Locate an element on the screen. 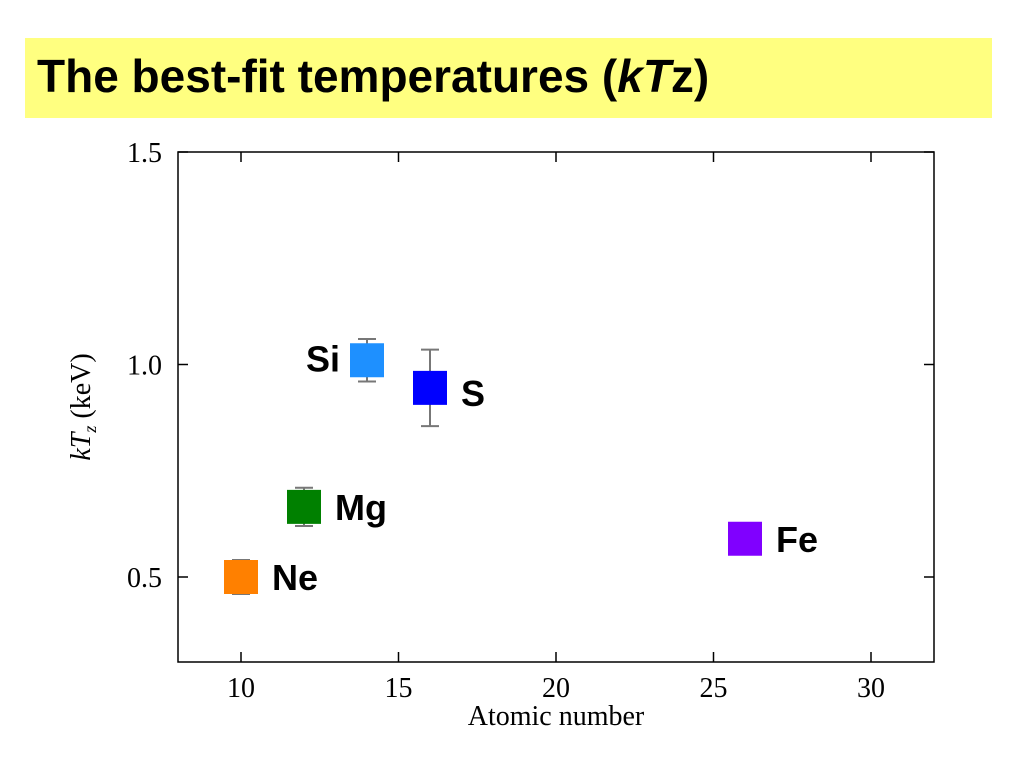 The image size is (1024, 768). point-label: Fe is located at coordinates (797, 539).